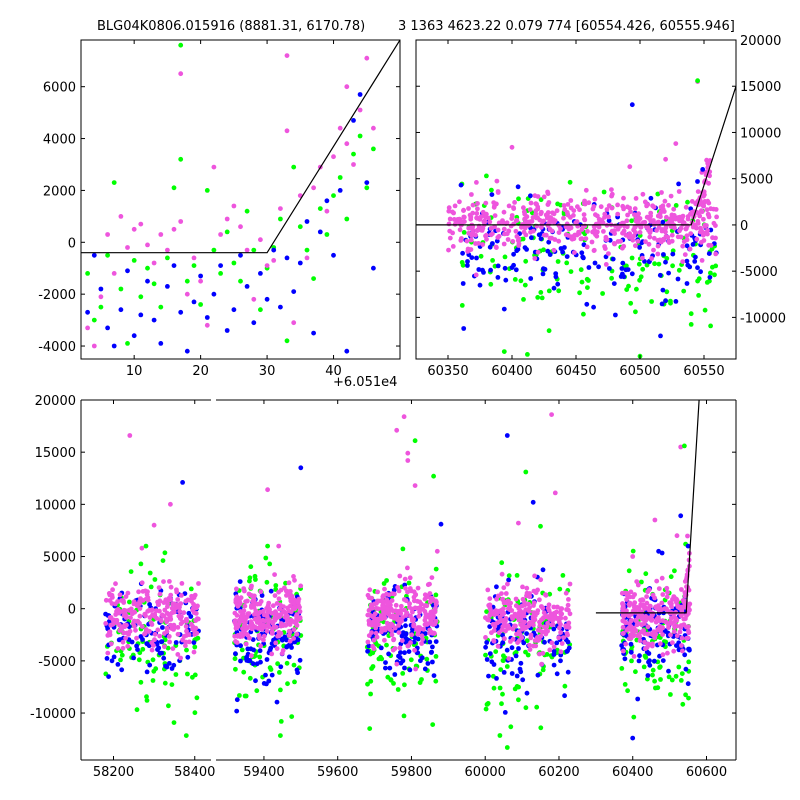 Image resolution: width=800 pixels, height=800 pixels. Describe the element at coordinates (72, 243) in the screenshot. I see `y-tick-label: 0` at that location.